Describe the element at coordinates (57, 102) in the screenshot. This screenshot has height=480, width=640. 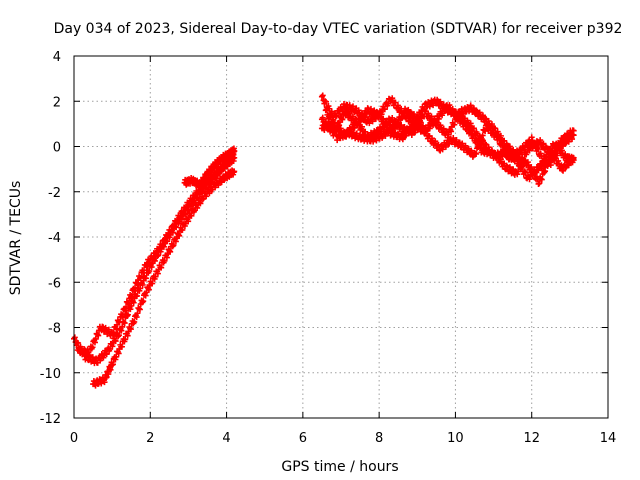
I see `y-tick-label: 2` at that location.